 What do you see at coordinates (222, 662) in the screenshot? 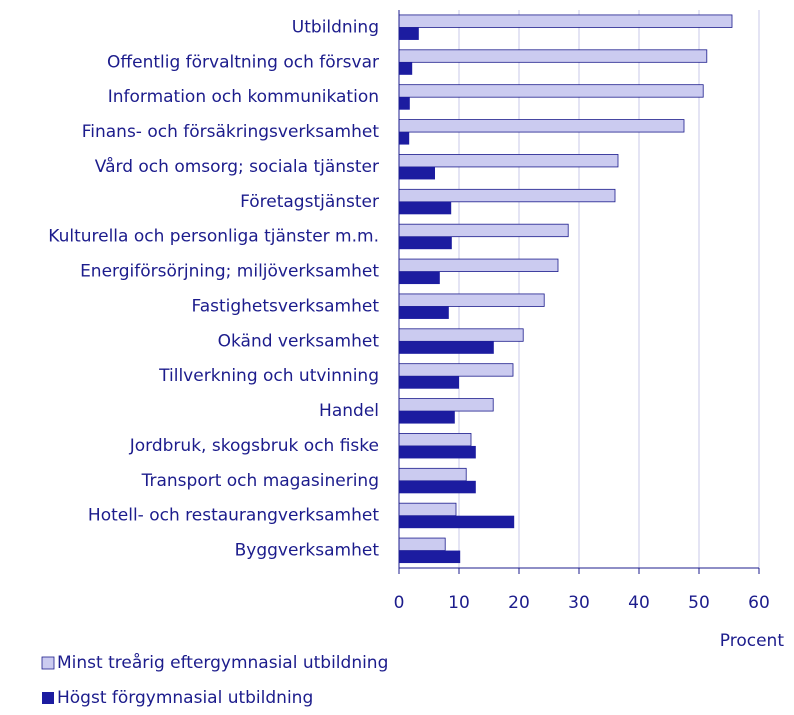
I see `legend-label: Minst treårig eftergymnasial utbildning` at bounding box center [222, 662].